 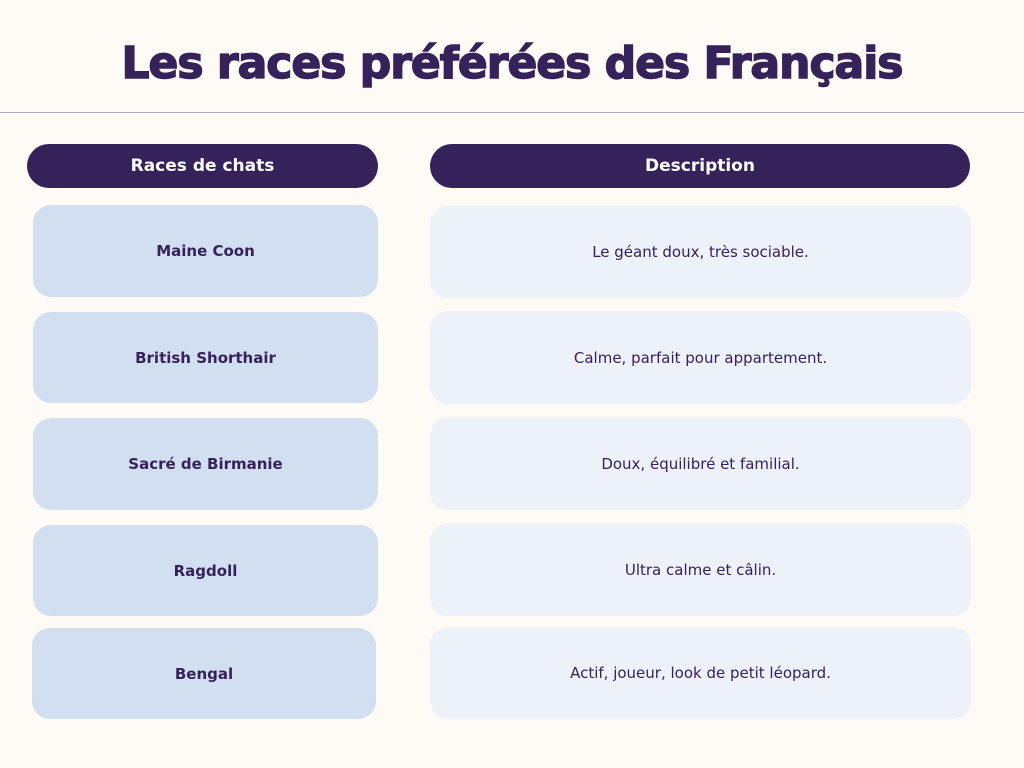 What do you see at coordinates (205, 464) in the screenshot?
I see `breed-cell: Sacré de Birmanie` at bounding box center [205, 464].